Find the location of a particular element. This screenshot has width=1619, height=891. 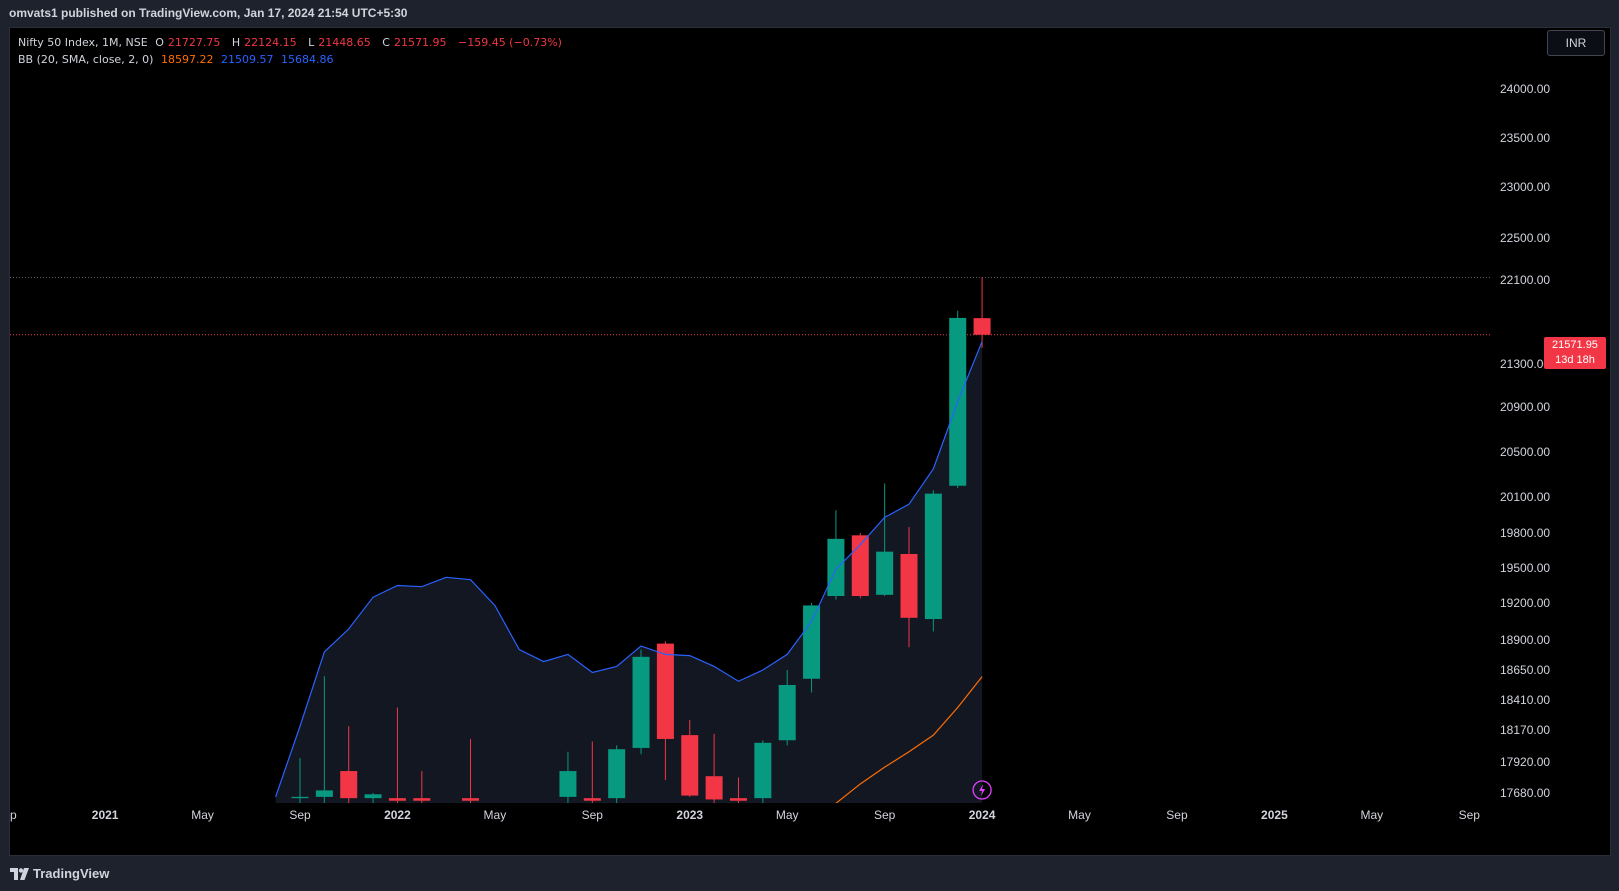

y-tick-label: 23500.00 is located at coordinates (1525, 138).